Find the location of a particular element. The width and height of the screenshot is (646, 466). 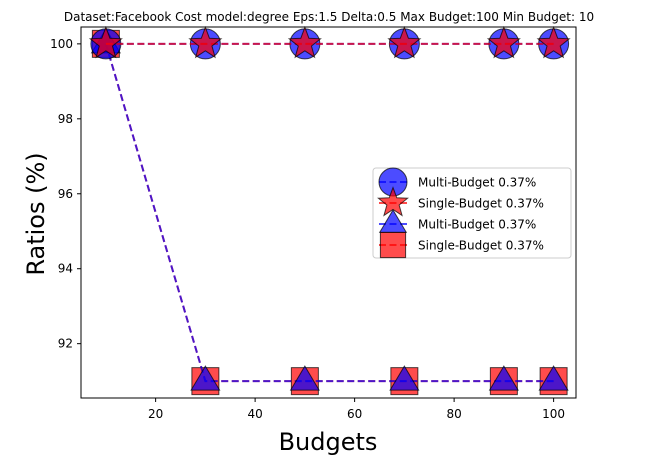

y-tick-label: 100 is located at coordinates (61, 44).